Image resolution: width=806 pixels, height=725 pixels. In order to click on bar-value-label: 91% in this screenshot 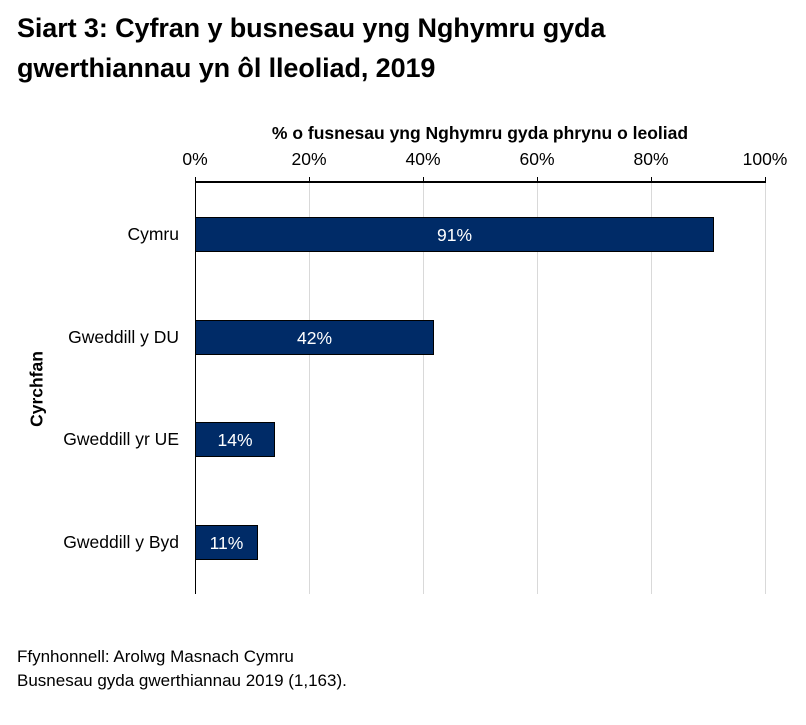, I will do `click(454, 234)`.